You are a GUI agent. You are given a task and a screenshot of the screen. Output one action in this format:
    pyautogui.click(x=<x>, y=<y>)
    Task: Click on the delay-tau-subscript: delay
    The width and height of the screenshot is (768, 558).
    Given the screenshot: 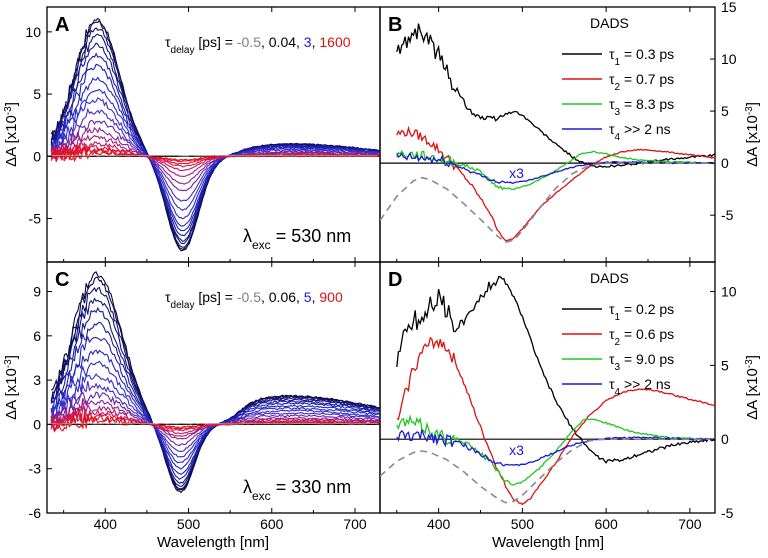 What is the action you would take?
    pyautogui.click(x=183, y=50)
    